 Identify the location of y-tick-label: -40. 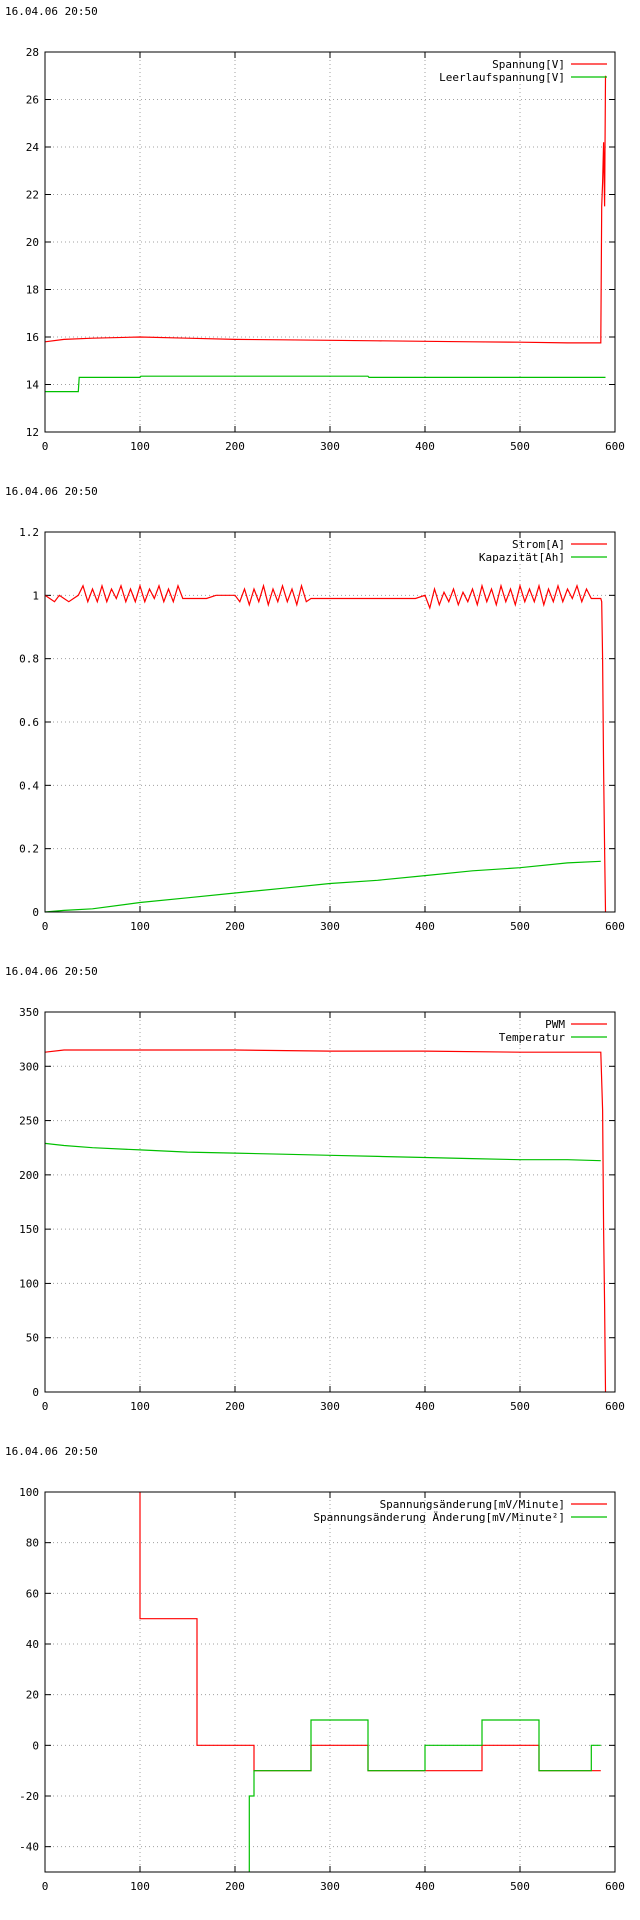
(29, 1847).